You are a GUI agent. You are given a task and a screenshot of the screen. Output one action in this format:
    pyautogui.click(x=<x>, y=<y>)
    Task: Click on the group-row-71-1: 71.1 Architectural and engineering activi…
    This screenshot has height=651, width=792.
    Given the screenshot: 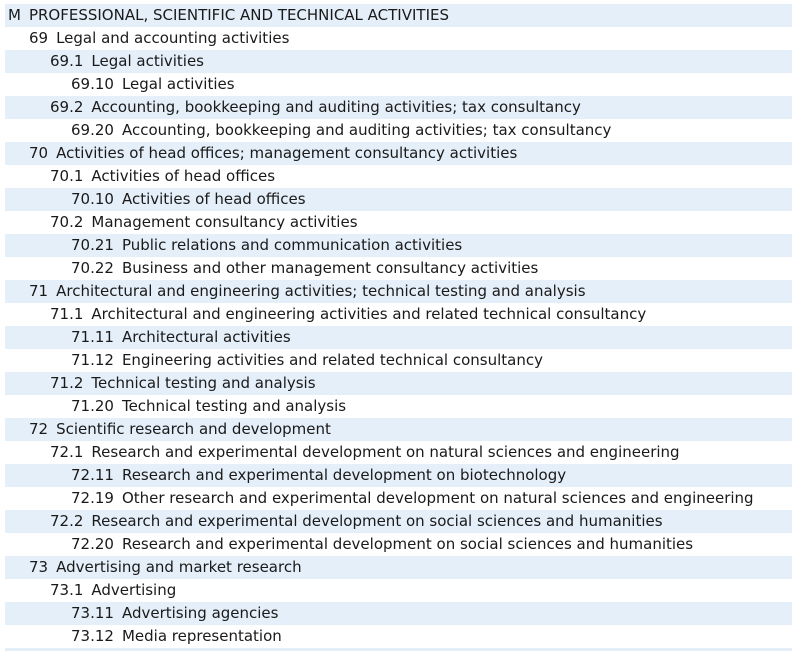 What is the action you would take?
    pyautogui.click(x=398, y=314)
    